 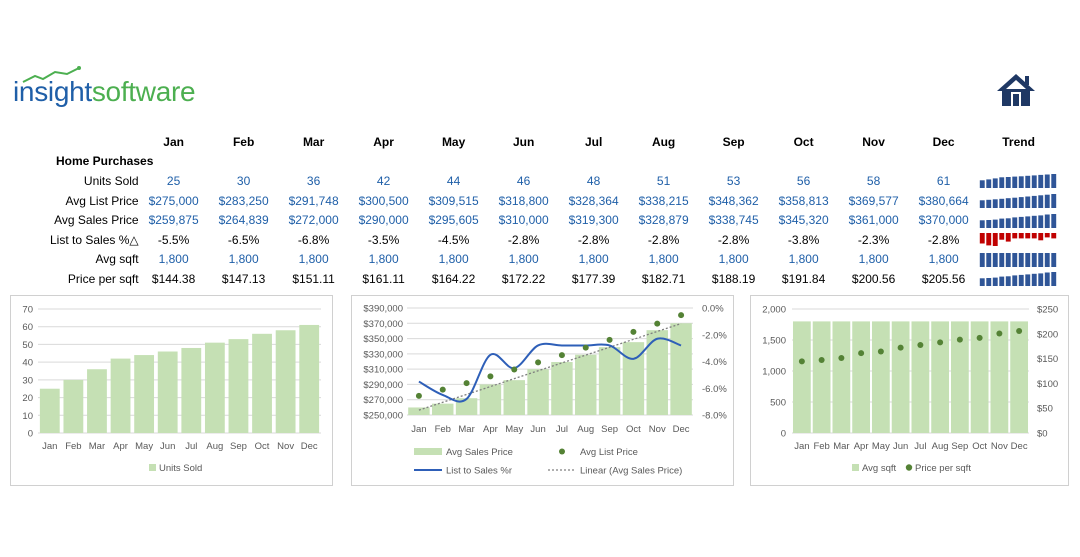 What do you see at coordinates (313, 220) in the screenshot?
I see `table-cell: $272,000` at bounding box center [313, 220].